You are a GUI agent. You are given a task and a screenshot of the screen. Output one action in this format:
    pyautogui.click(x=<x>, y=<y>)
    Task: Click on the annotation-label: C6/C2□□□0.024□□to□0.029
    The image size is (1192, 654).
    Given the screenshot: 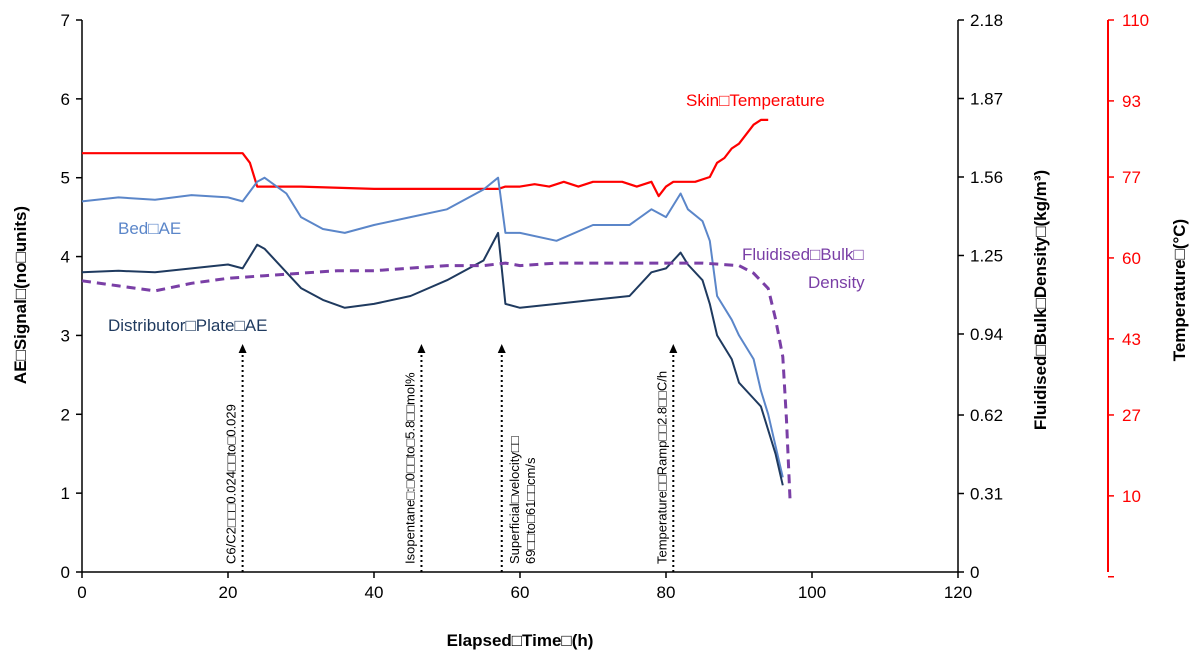 What is the action you would take?
    pyautogui.click(x=231, y=484)
    